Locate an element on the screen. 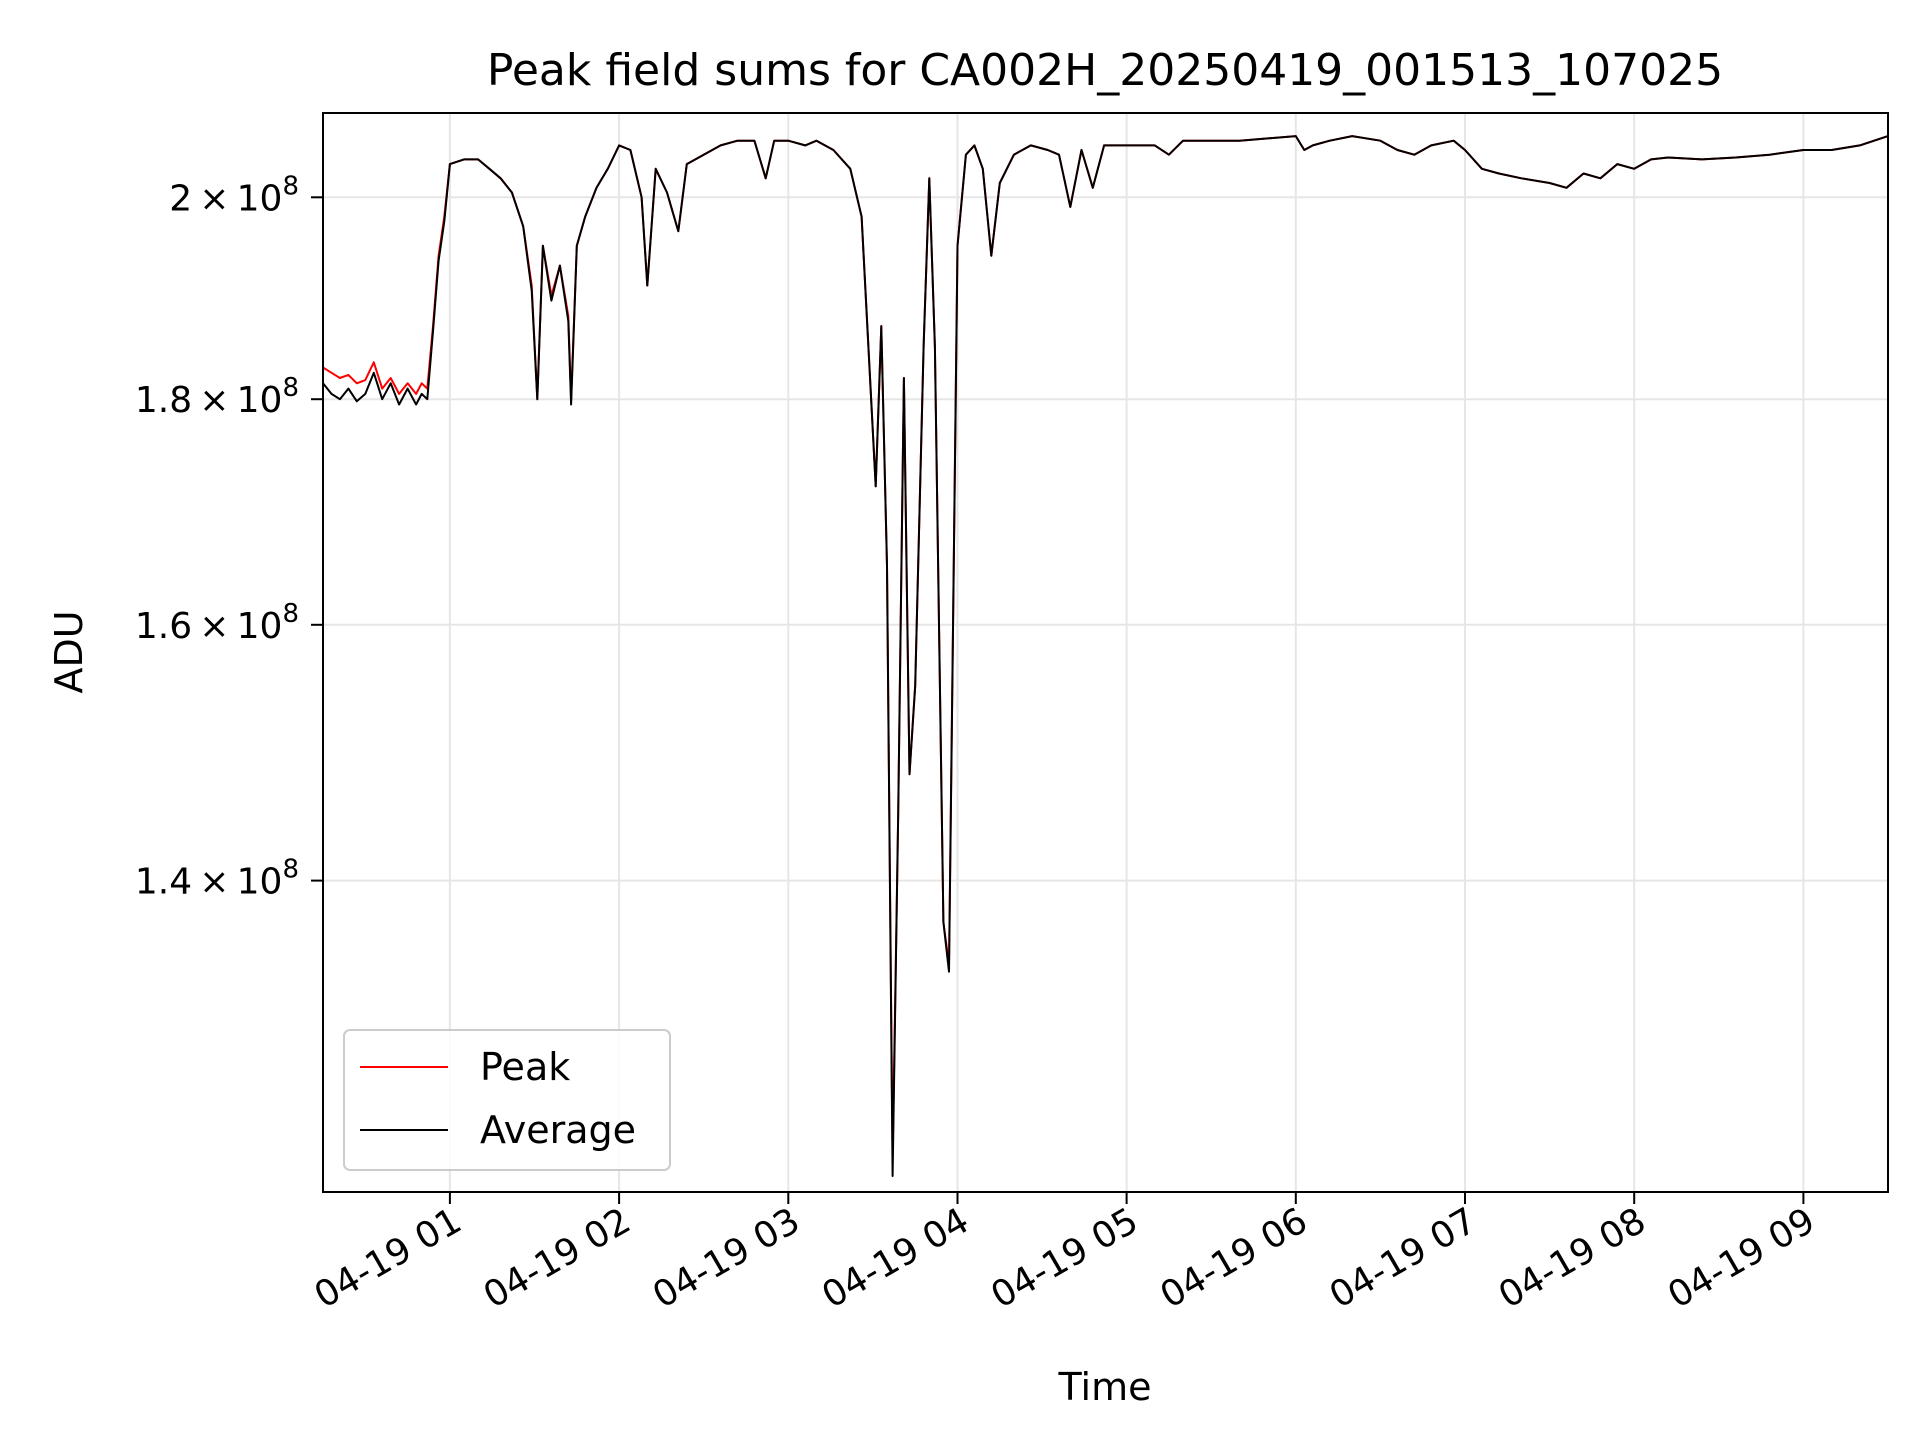 The image size is (1920, 1440). legend: Peak Average is located at coordinates (507, 1100).